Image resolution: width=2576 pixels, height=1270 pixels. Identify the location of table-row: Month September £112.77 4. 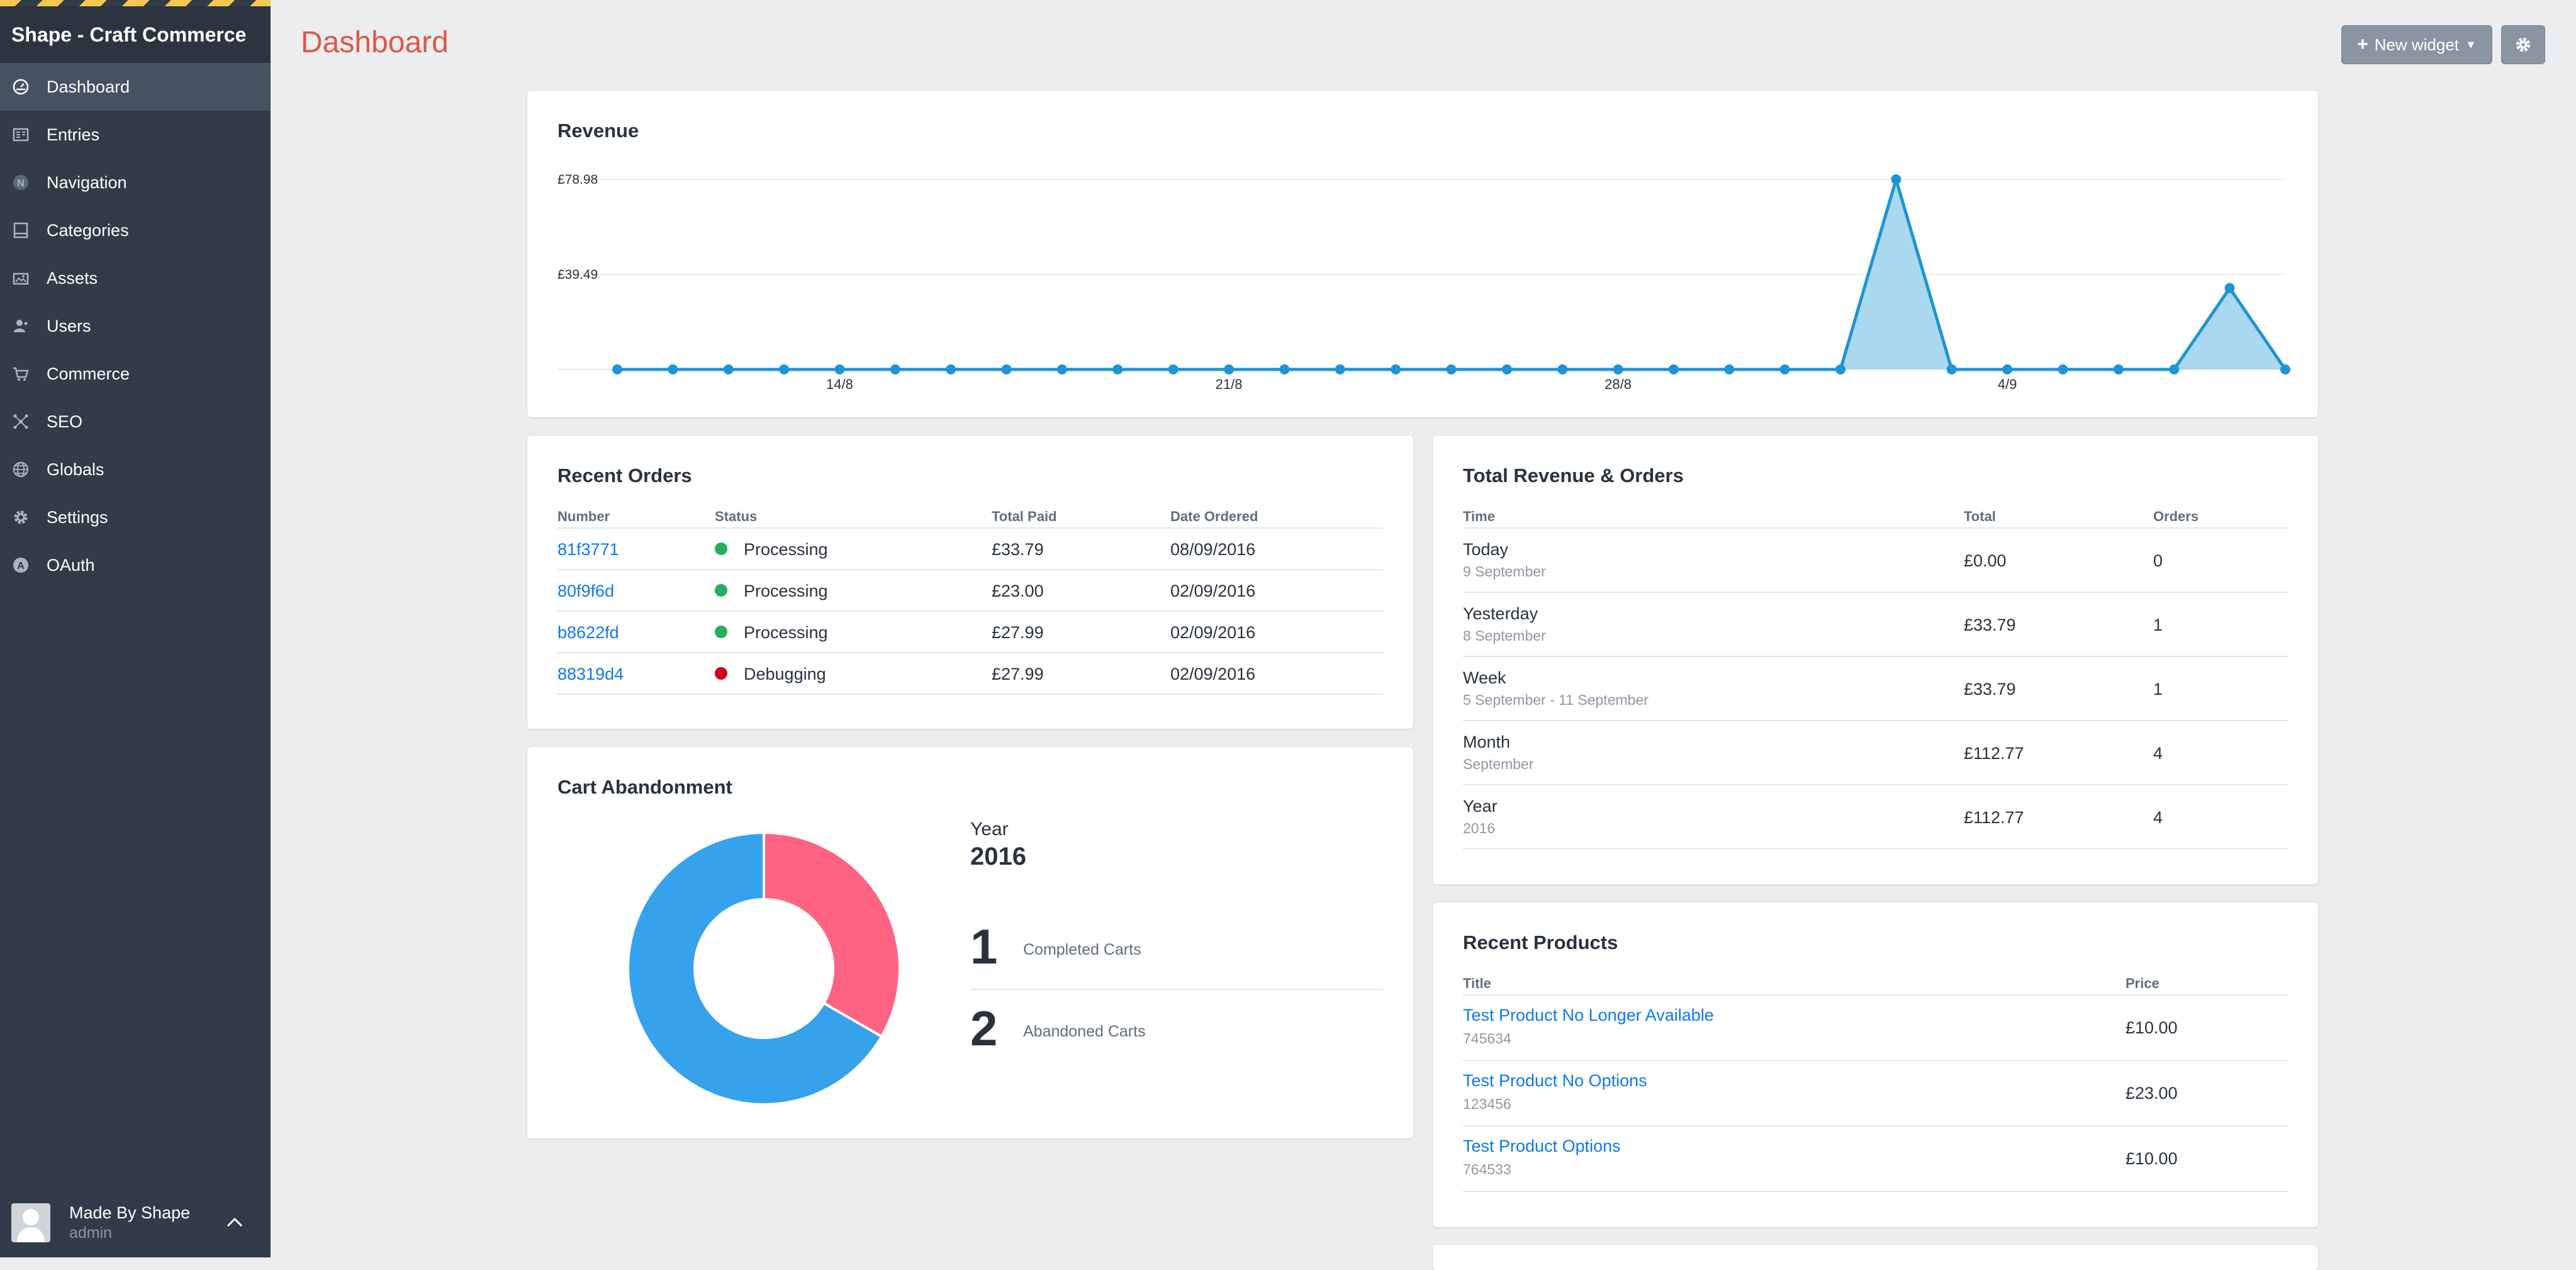
(1875, 753).